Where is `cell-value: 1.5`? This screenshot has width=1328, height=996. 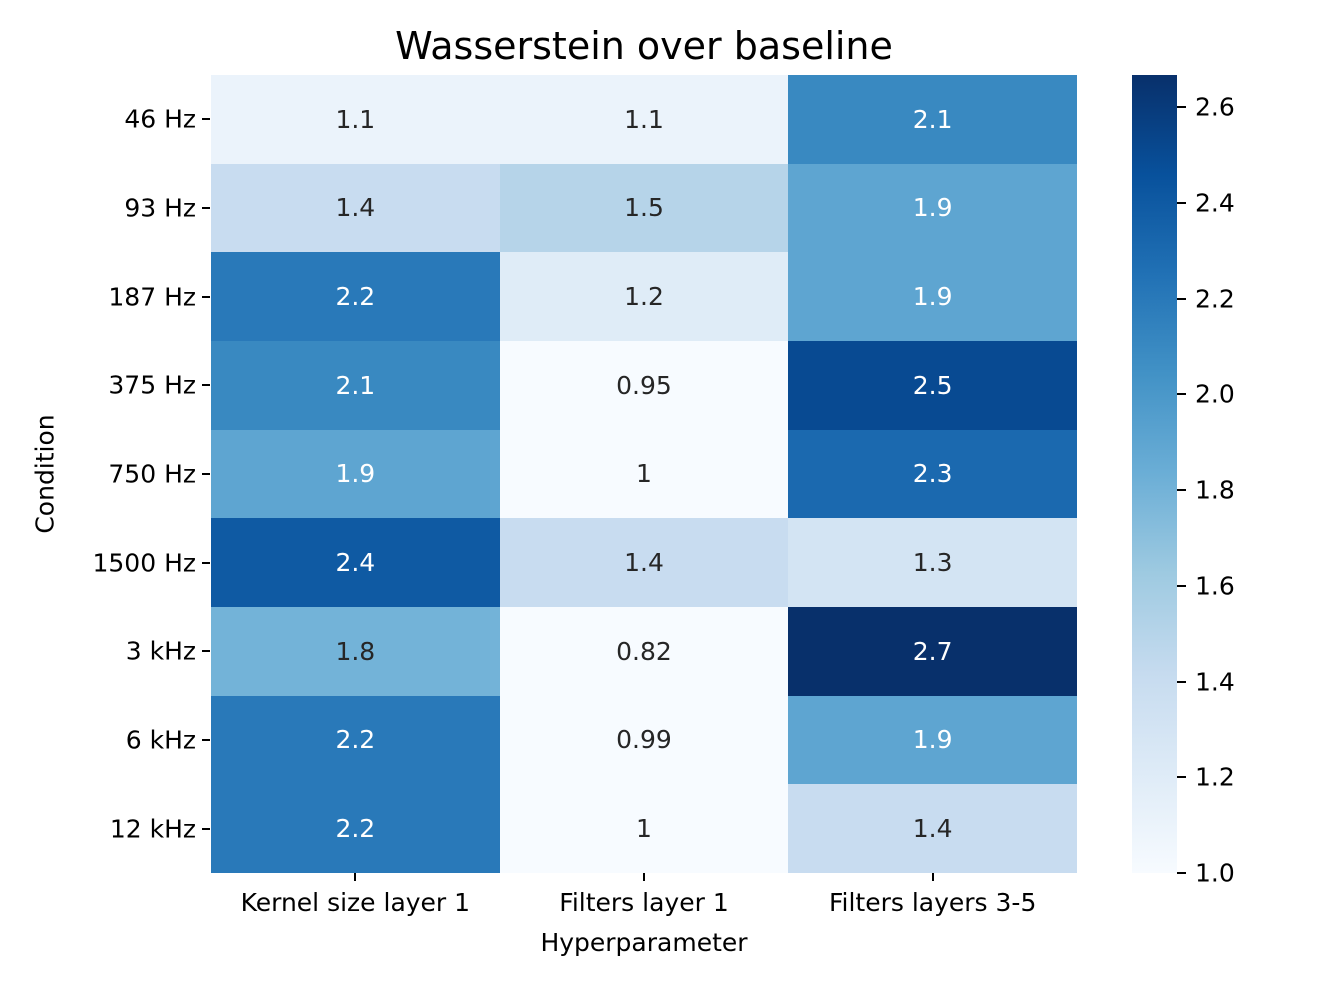 cell-value: 1.5 is located at coordinates (644, 208).